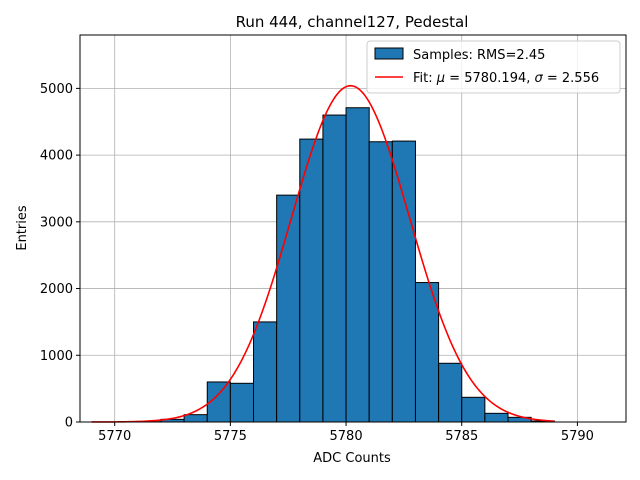 The width and height of the screenshot is (640, 480). What do you see at coordinates (56, 89) in the screenshot?
I see `y-tick-label: 5000` at bounding box center [56, 89].